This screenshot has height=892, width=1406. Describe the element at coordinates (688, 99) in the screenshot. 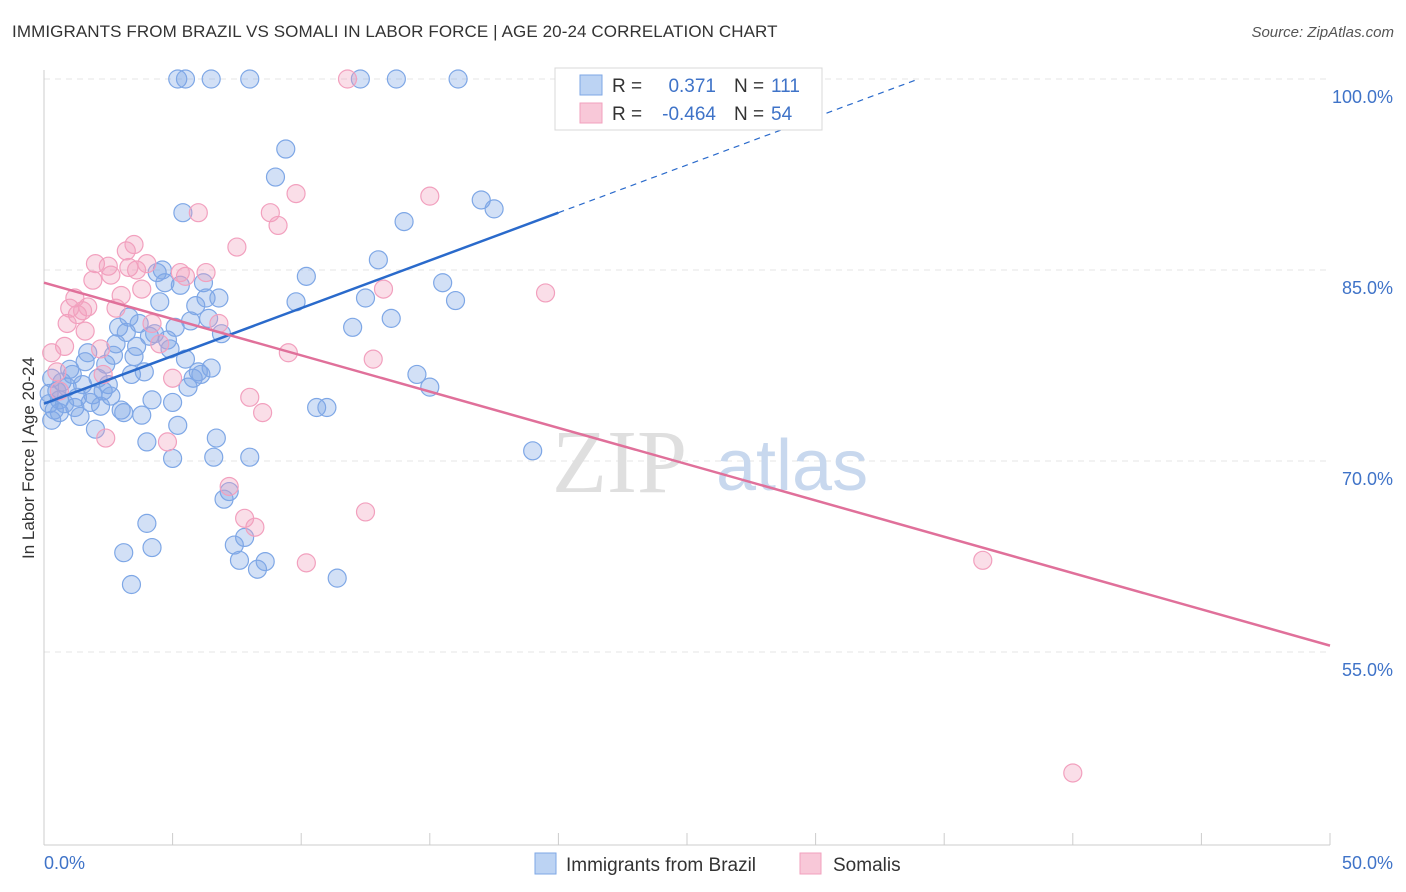

I see `correlation-legend: R = 0.371 N = 111 R = -0.464 N = 54` at that location.